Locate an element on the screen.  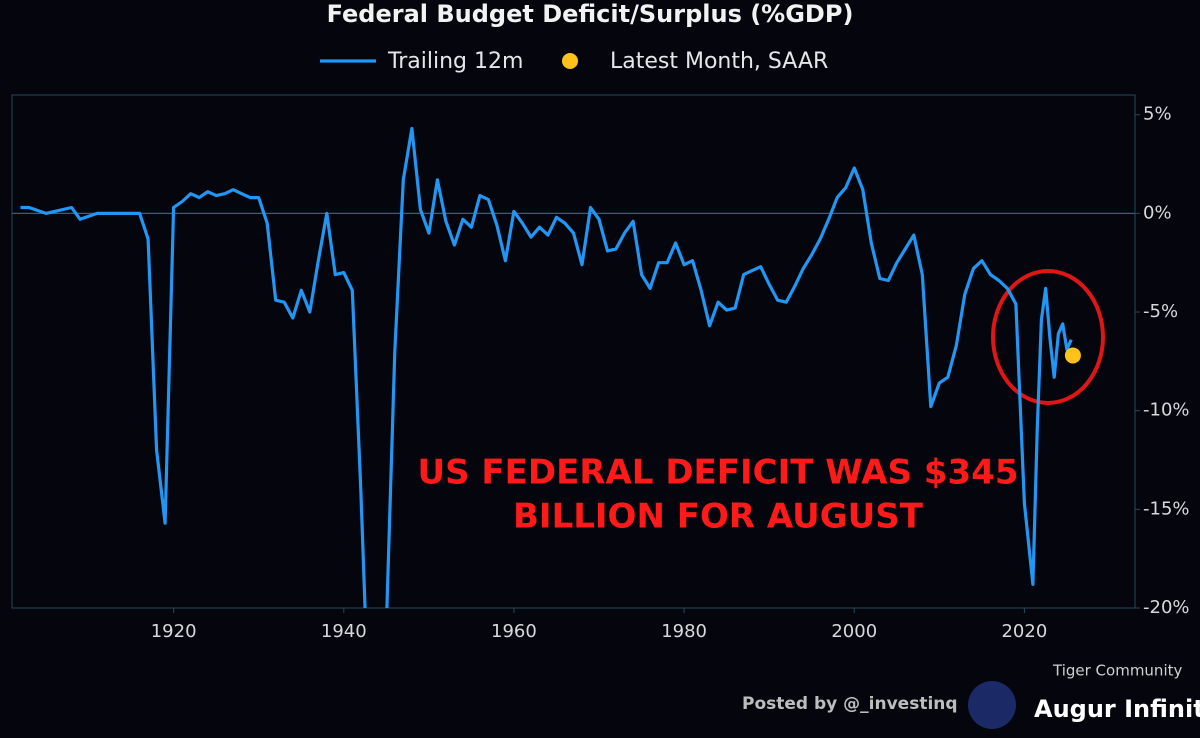
annotation: US FEDERAL DEFICIT WAS $345 is located at coordinates (717, 473).